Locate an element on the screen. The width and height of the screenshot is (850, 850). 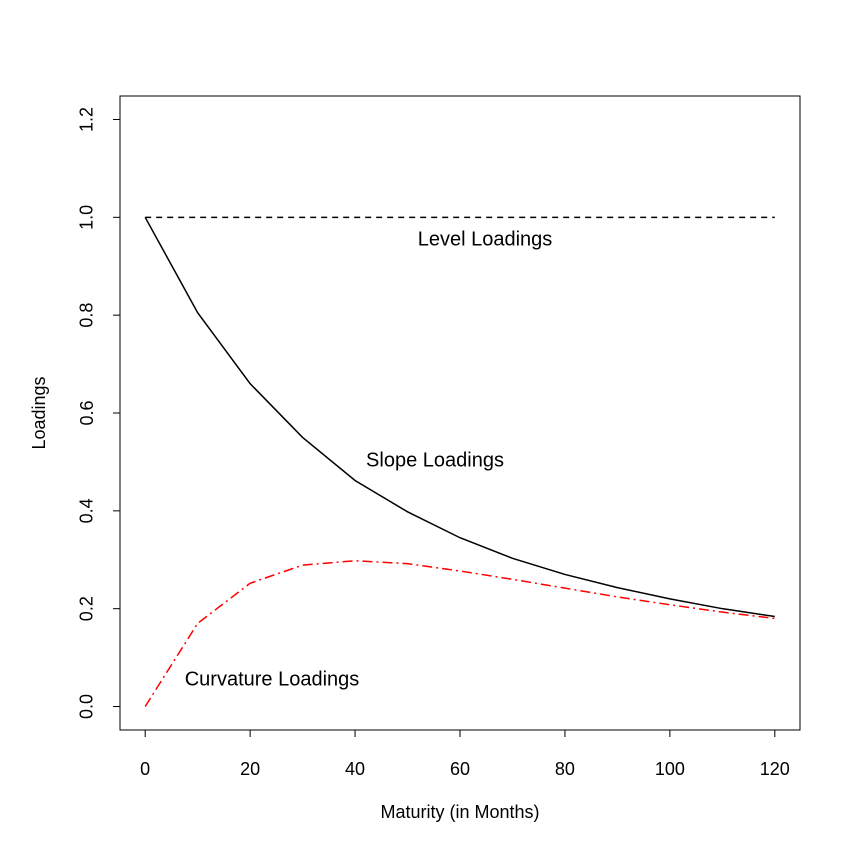
x-tick-label: 40 is located at coordinates (355, 769).